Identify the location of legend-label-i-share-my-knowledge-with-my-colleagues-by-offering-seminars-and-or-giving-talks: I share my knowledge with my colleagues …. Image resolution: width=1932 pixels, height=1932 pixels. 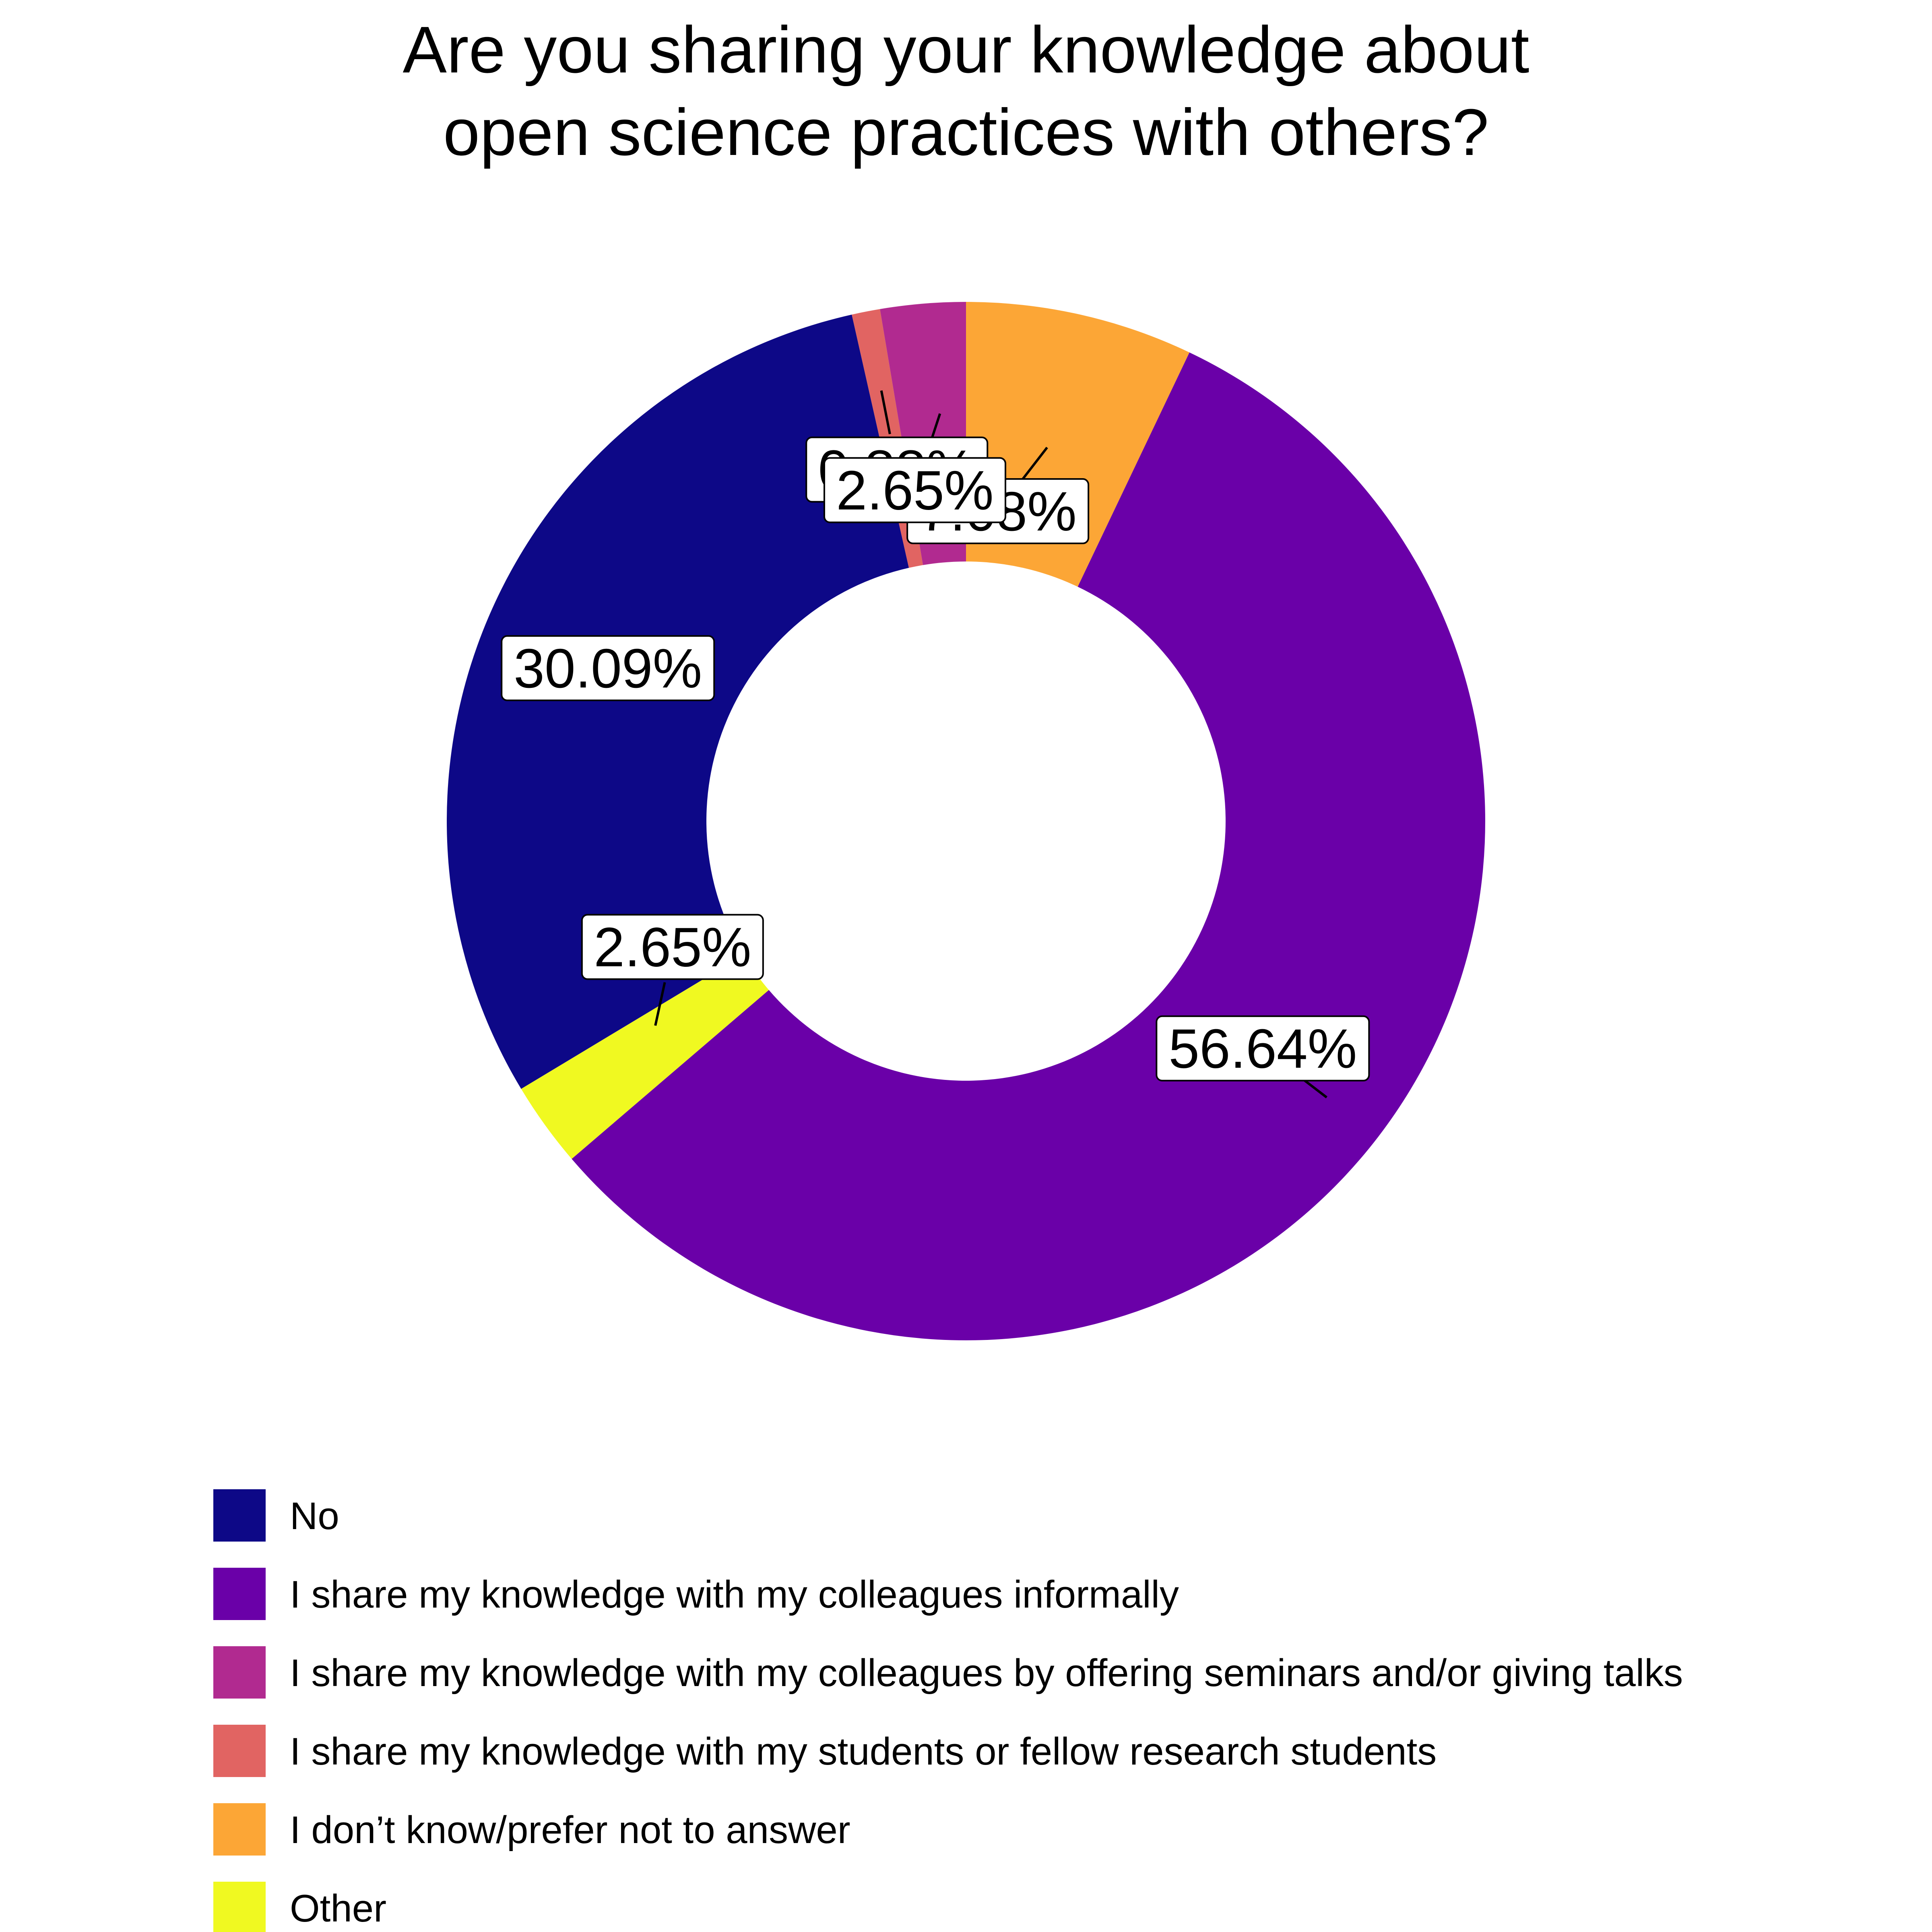
(986, 1673).